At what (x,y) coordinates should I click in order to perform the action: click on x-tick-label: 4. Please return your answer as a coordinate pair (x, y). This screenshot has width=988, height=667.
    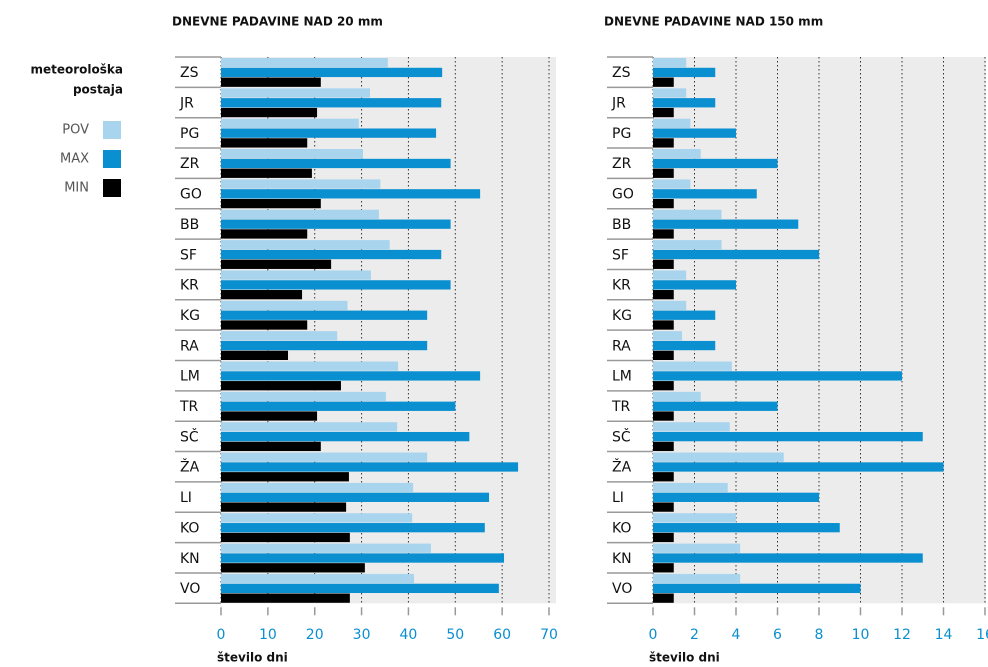
    Looking at the image, I should click on (736, 635).